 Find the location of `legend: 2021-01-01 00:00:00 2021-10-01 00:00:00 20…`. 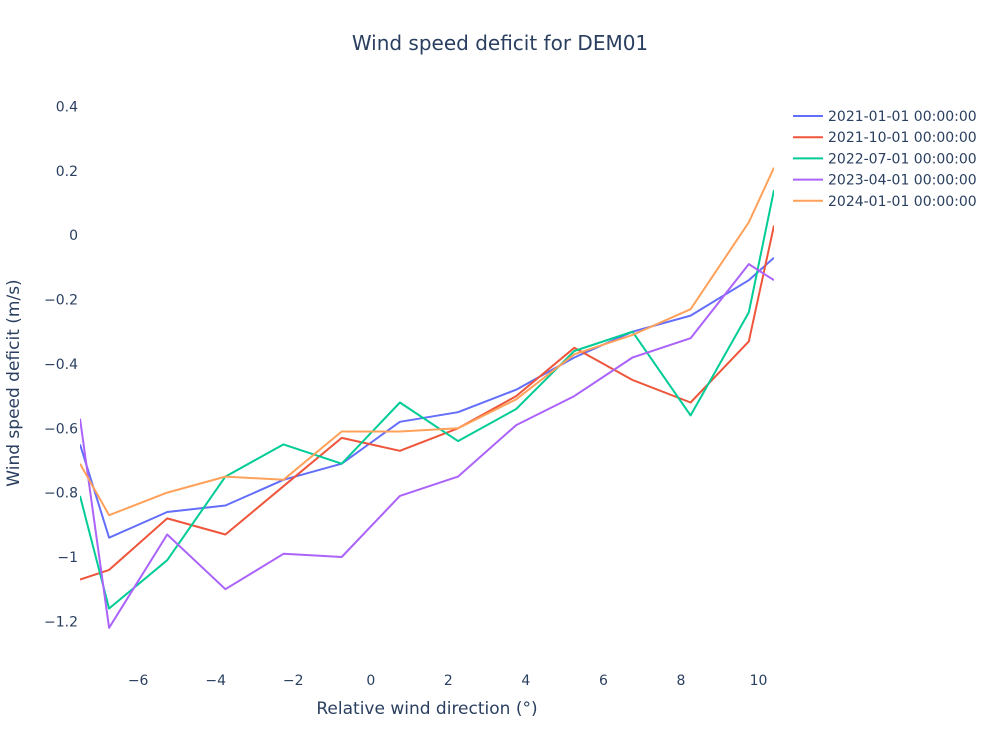

legend: 2021-01-01 00:00:00 2021-10-01 00:00:00 20… is located at coordinates (885, 159).